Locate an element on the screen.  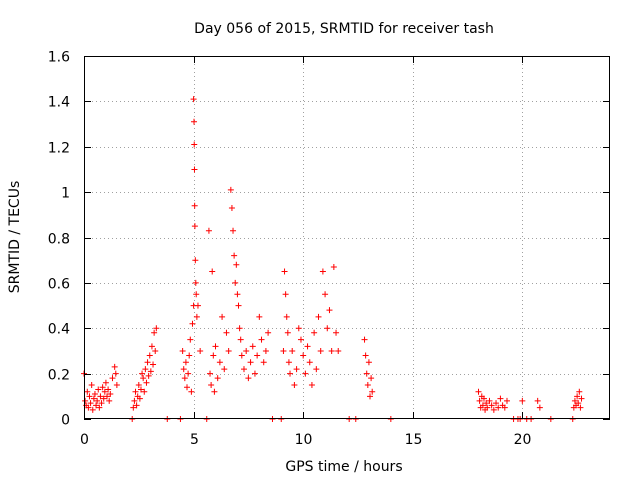
x-tick-label: 10 is located at coordinates (304, 440).